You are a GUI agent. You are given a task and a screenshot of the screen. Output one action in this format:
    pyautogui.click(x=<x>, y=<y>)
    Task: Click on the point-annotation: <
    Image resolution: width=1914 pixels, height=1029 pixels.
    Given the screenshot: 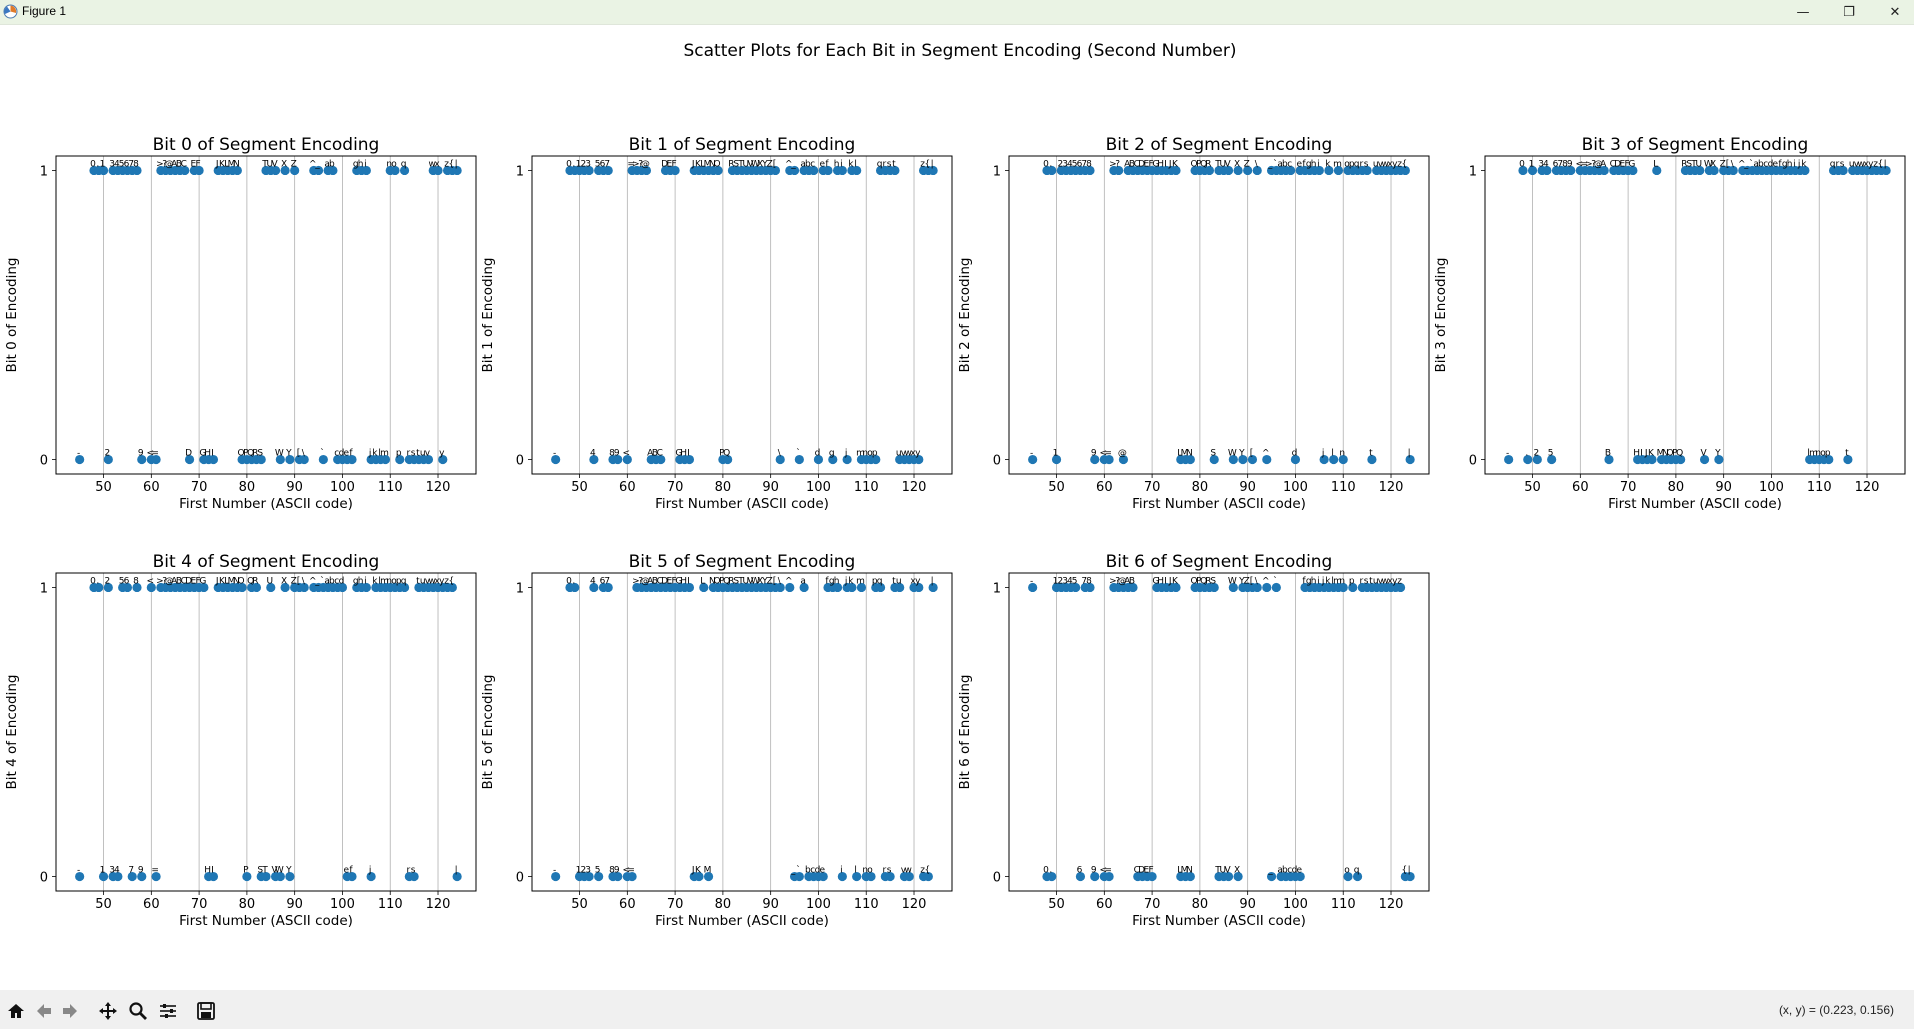 What is the action you would take?
    pyautogui.click(x=1580, y=164)
    